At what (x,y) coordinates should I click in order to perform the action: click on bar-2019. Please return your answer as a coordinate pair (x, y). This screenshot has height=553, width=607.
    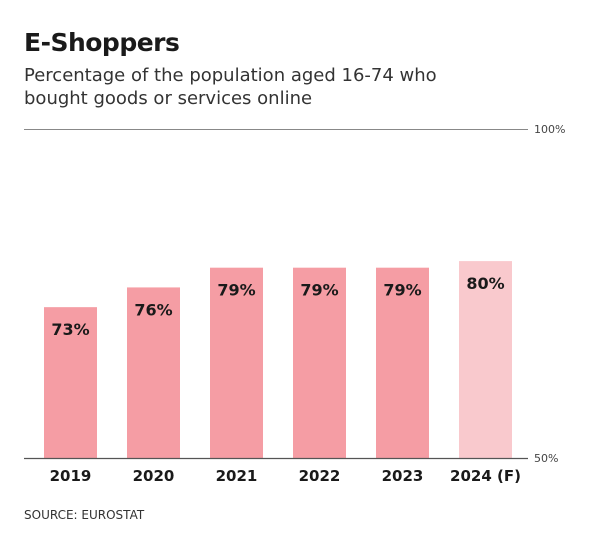
    Looking at the image, I should click on (70, 383).